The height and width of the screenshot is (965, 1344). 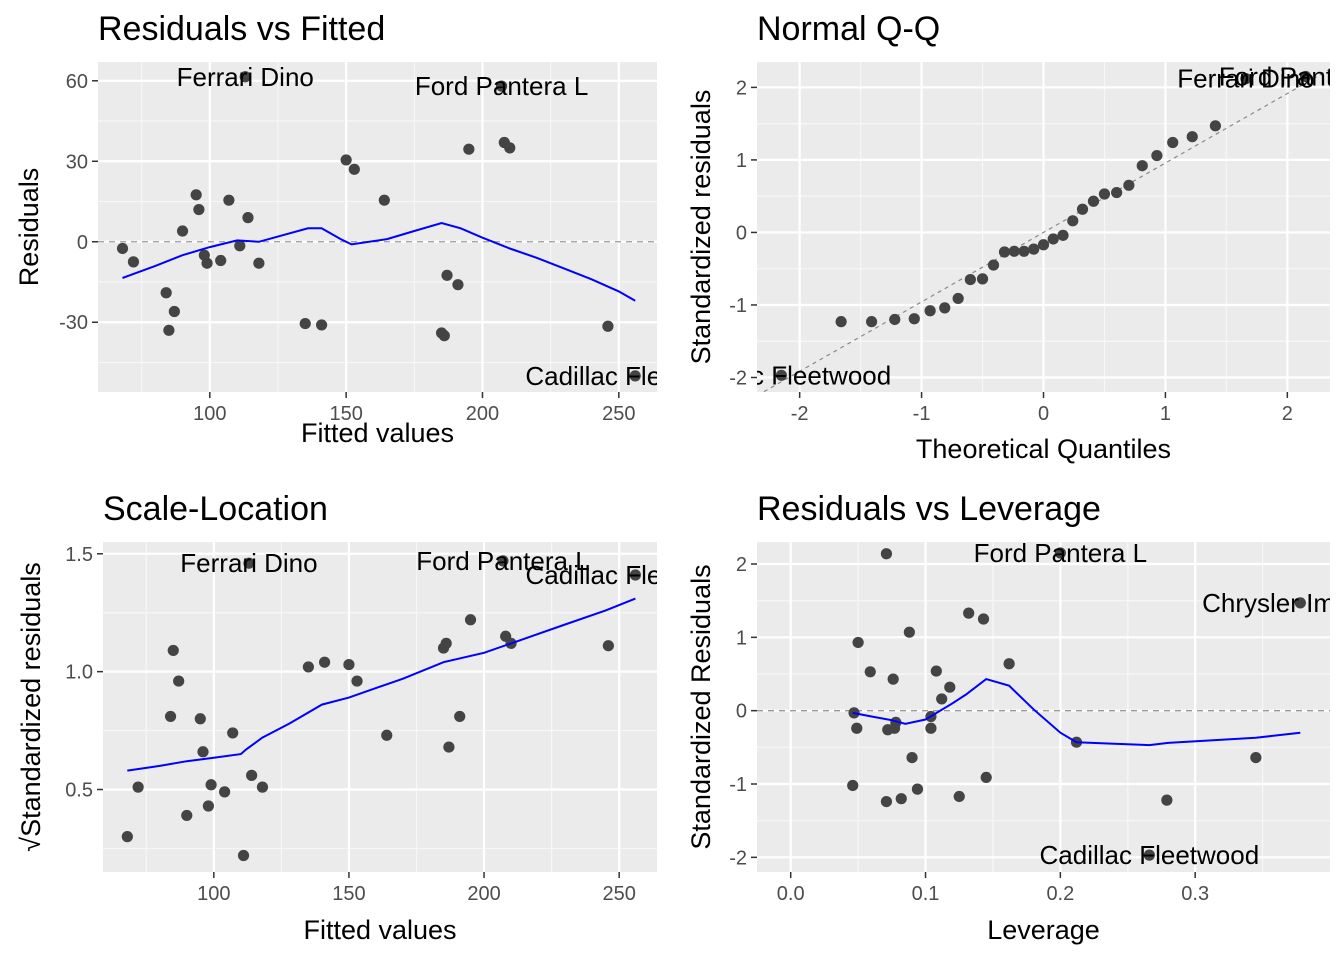 What do you see at coordinates (1195, 894) in the screenshot?
I see `x-tick-label: 0.3` at bounding box center [1195, 894].